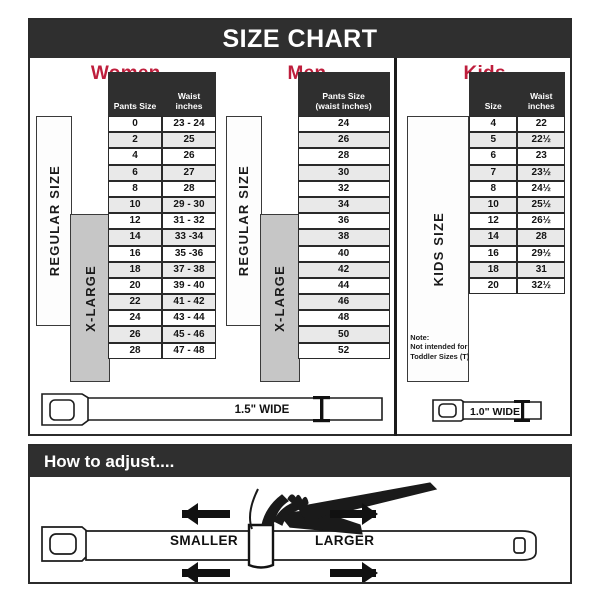 The image size is (600, 600). Describe the element at coordinates (135, 94) in the screenshot. I see `women-col-pants: Pants Size` at that location.